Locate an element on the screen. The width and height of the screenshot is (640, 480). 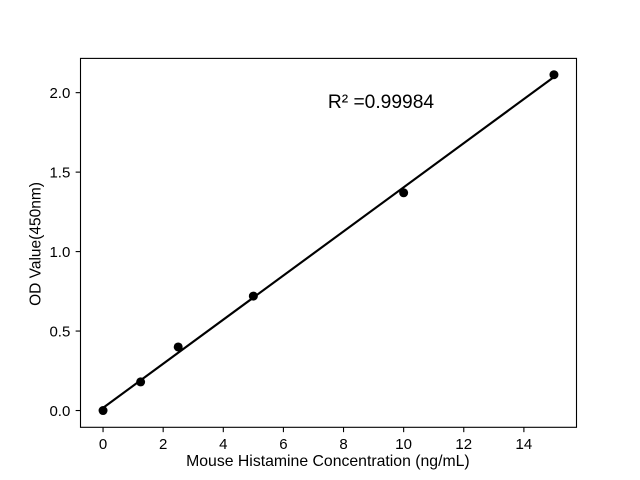
svg-text: R² =0.99984 is located at coordinates (381, 102).